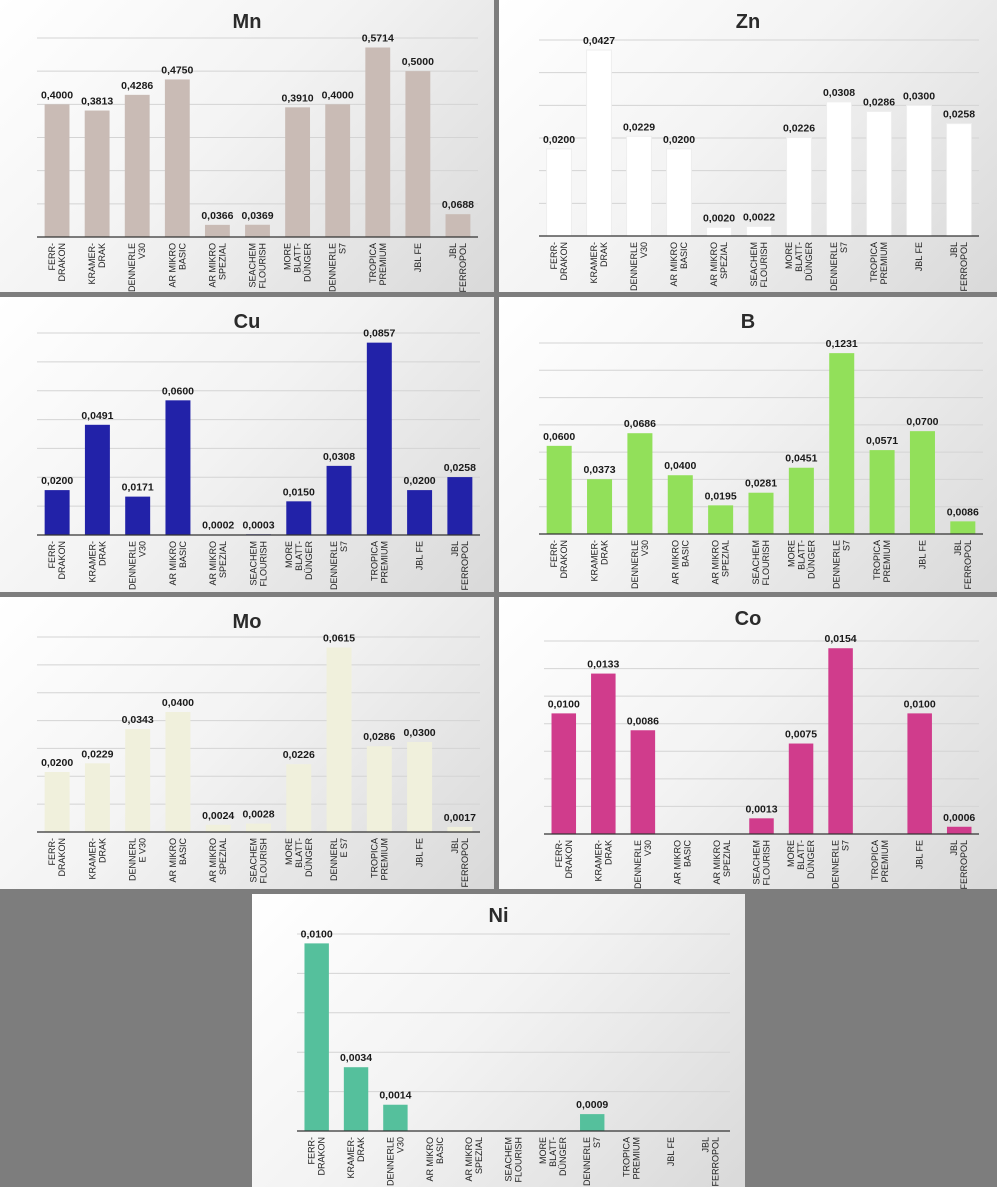 The width and height of the screenshot is (997, 1187). I want to click on category-label-cu-4: AR MIKRO SPEZIAL, so click(218, 563).